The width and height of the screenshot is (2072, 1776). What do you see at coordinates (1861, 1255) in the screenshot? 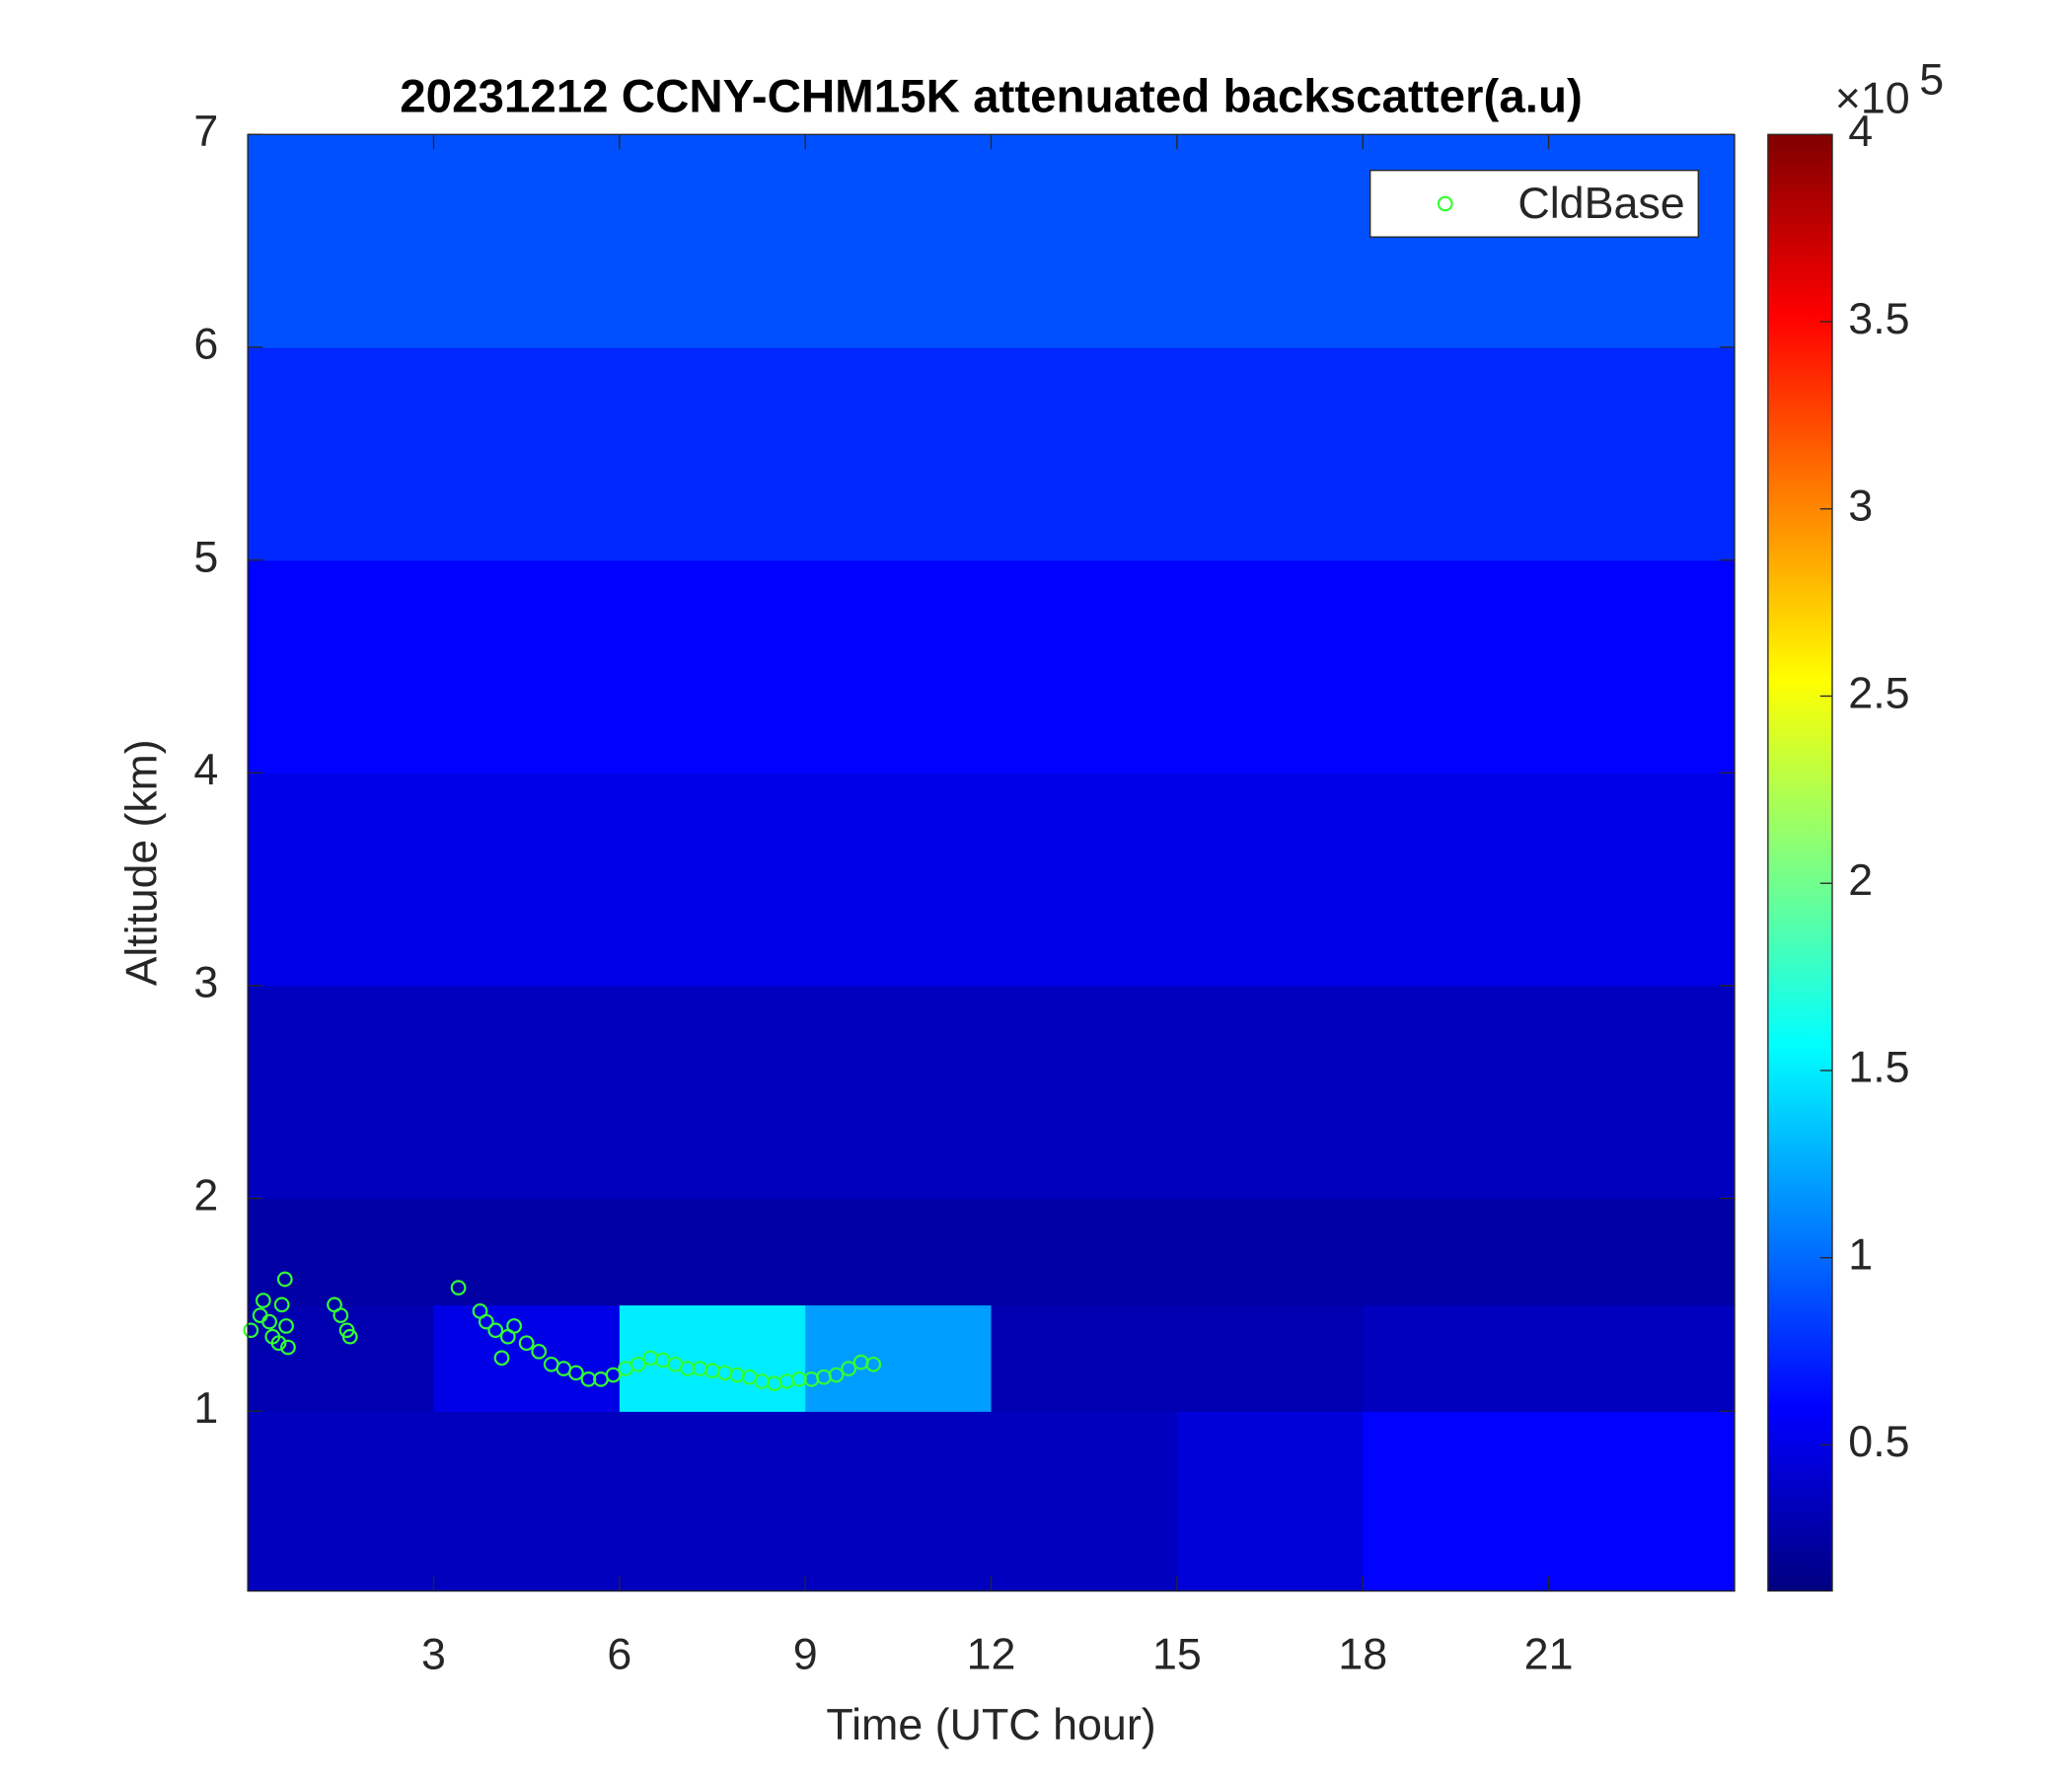
I see `colorbar-tick-label: 1` at bounding box center [1861, 1255].